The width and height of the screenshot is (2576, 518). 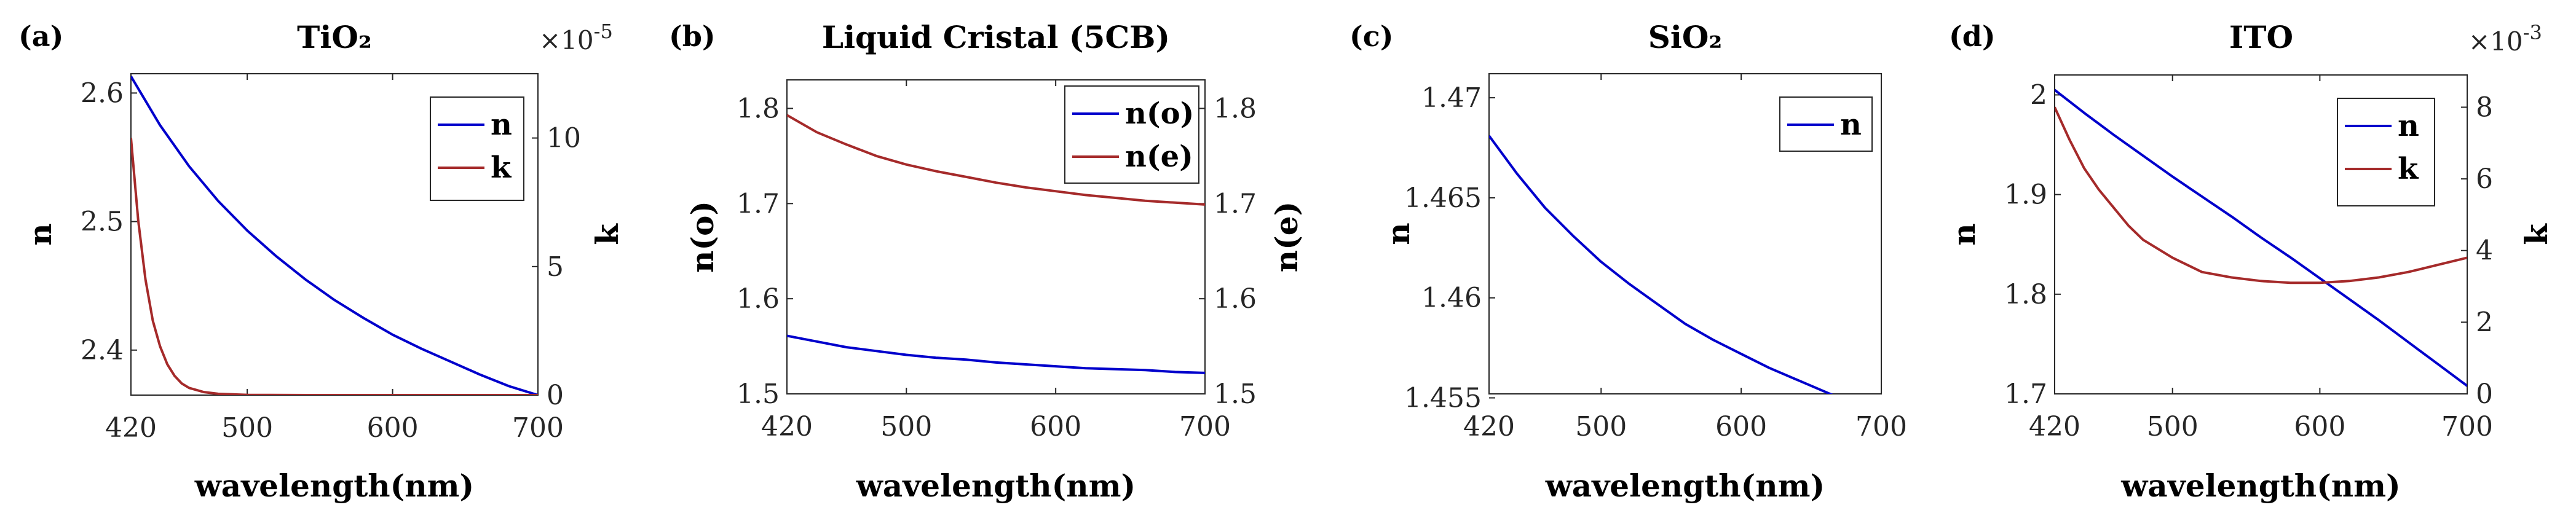 I want to click on y-tick-label: 1.47, so click(x=1451, y=98).